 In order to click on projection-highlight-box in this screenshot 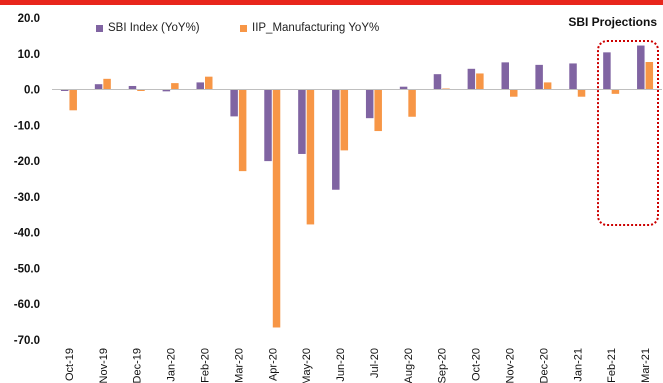, I will do `click(628, 133)`.